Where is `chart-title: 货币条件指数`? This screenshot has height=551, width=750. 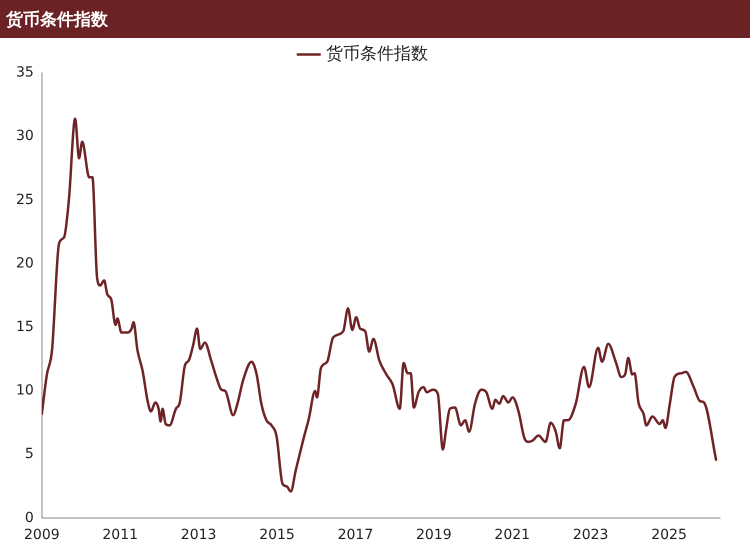 chart-title: 货币条件指数 is located at coordinates (375, 19).